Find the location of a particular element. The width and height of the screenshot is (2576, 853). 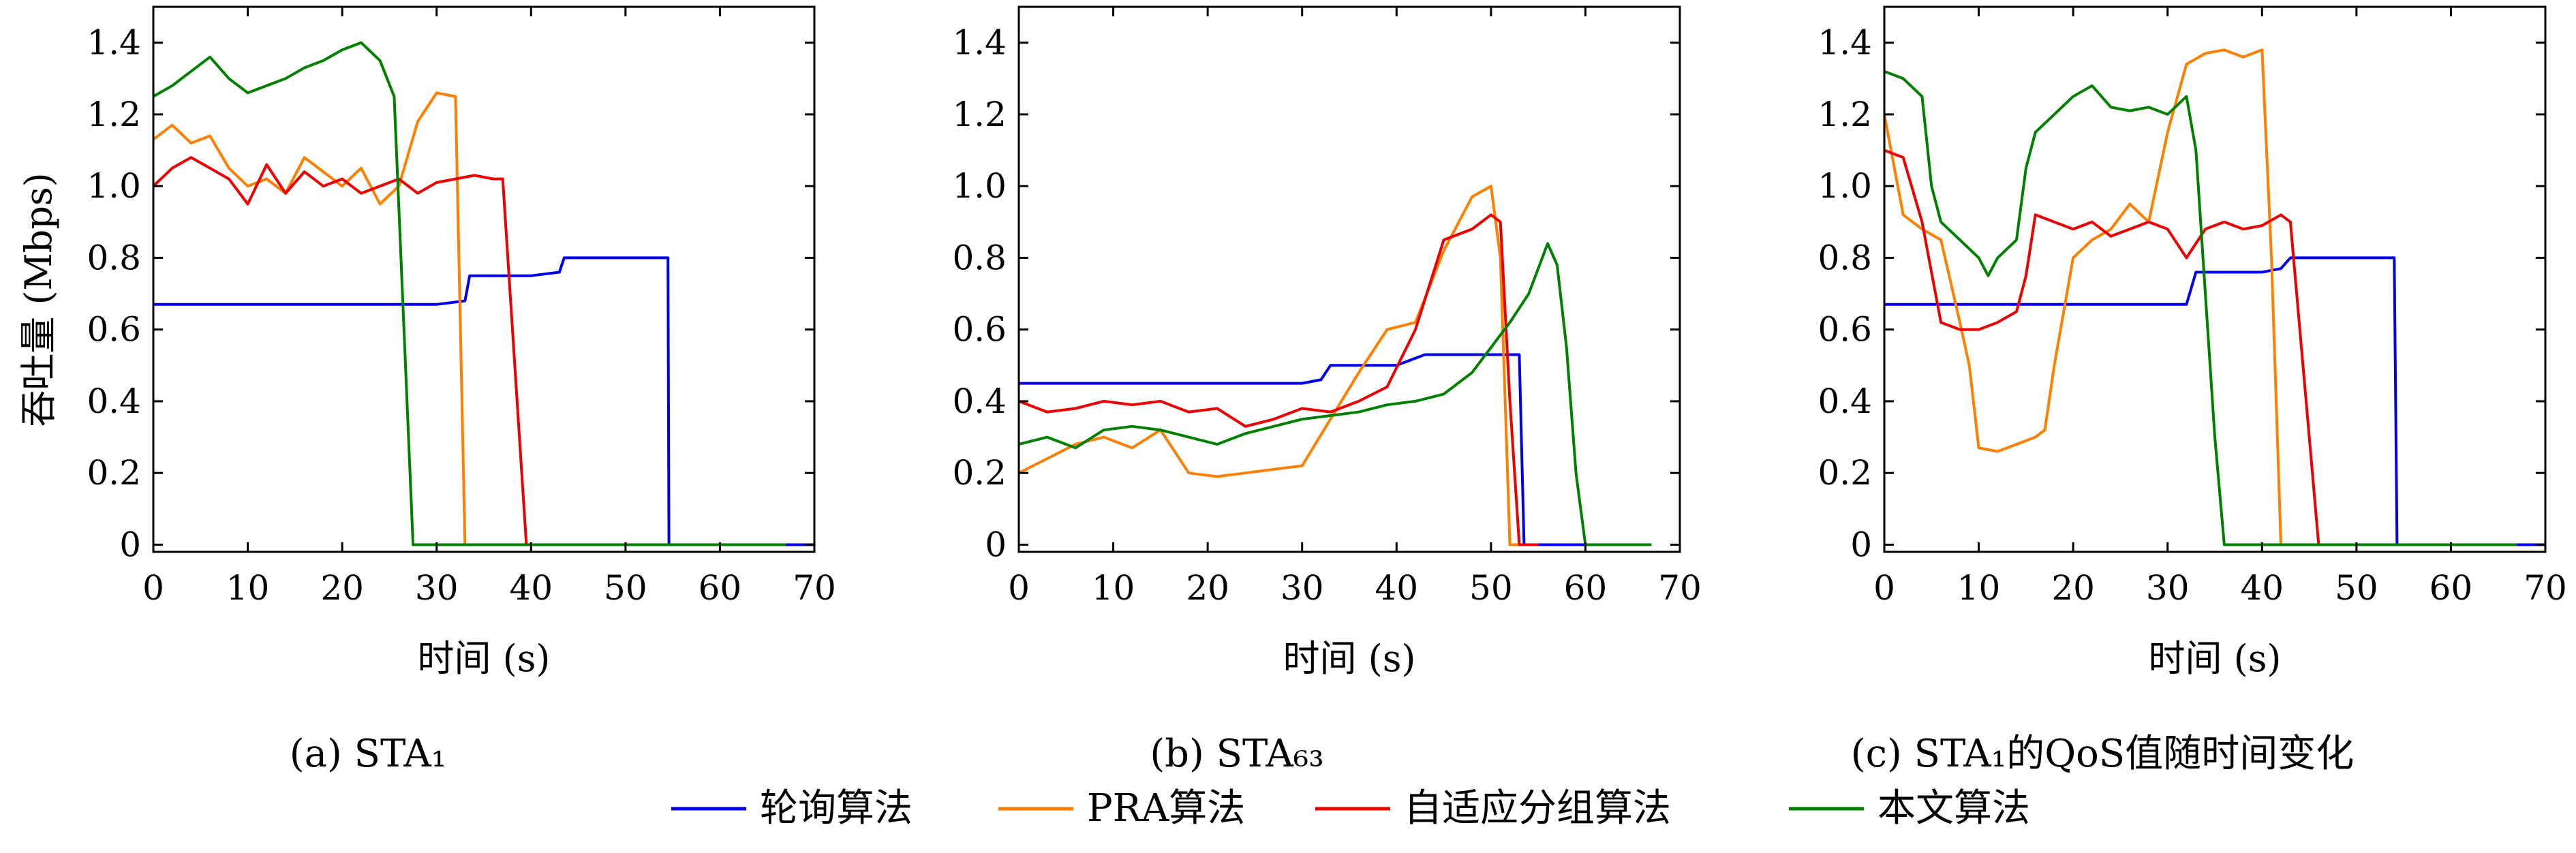

ytick-label-a-2: 0.4 is located at coordinates (114, 402).